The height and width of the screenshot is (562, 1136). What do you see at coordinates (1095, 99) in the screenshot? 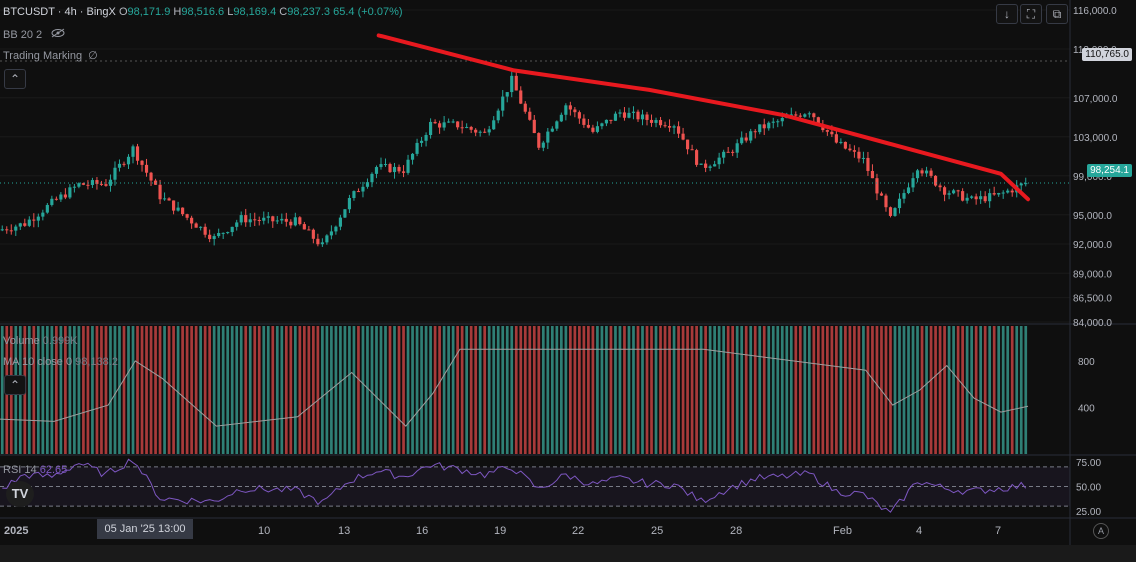
I see `price-tick-label: 107,000.0` at bounding box center [1095, 99].